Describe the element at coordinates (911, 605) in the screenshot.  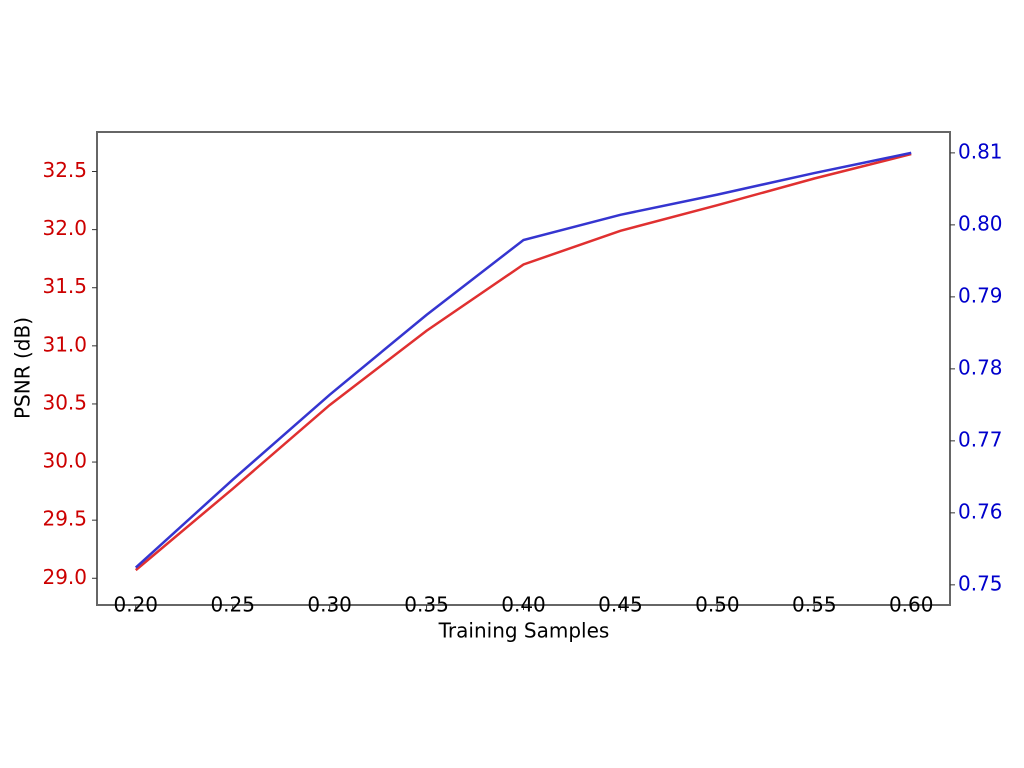
I see `x-tick-label: 0.60` at that location.